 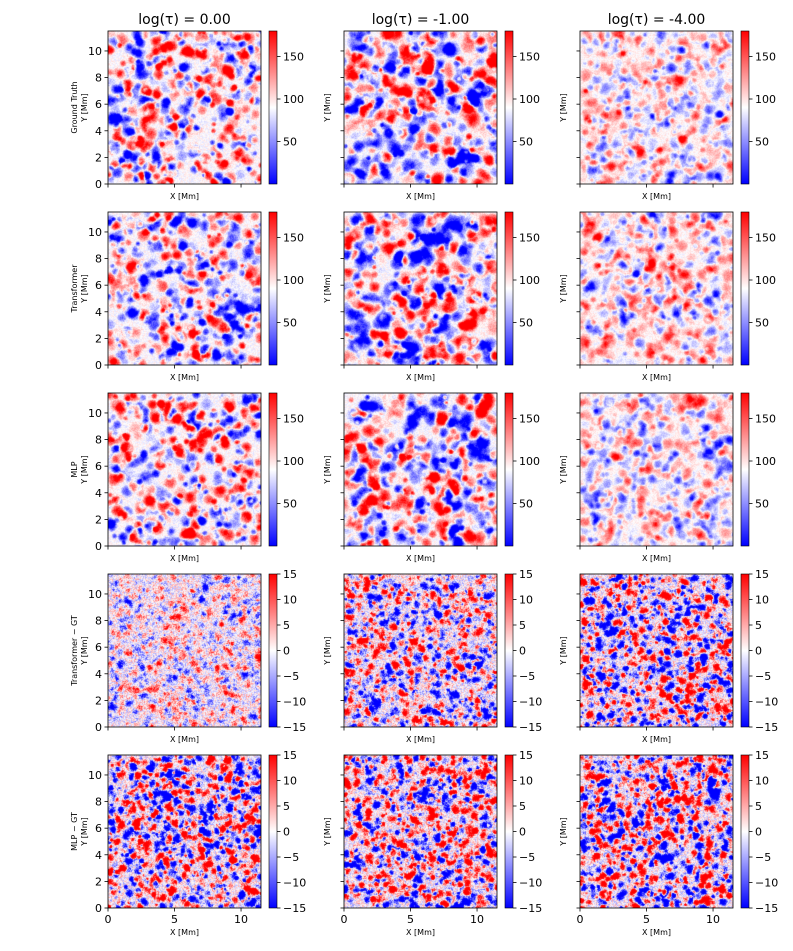 I want to click on panel-0-2: X [Mm] Y [Mm] 50 100 150, so click(x=667, y=115).